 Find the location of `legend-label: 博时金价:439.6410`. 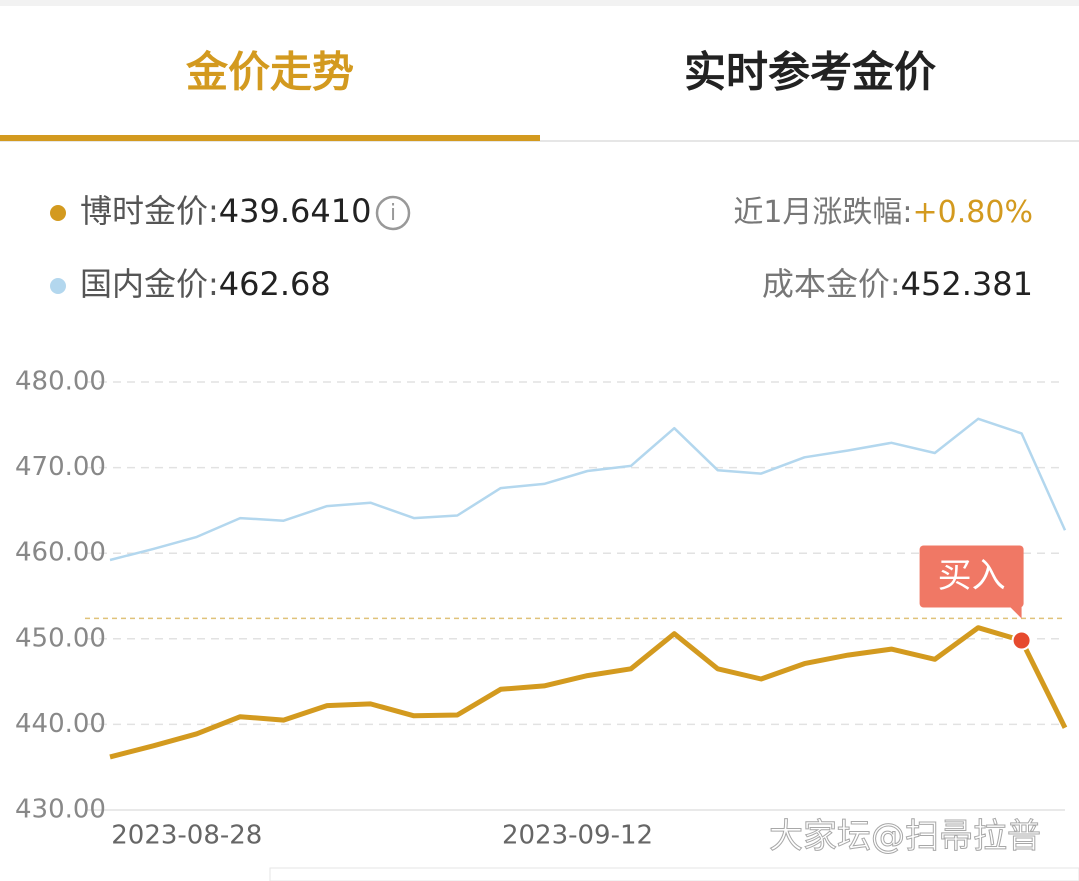

legend-label: 博时金价:439.6410 is located at coordinates (225, 211).